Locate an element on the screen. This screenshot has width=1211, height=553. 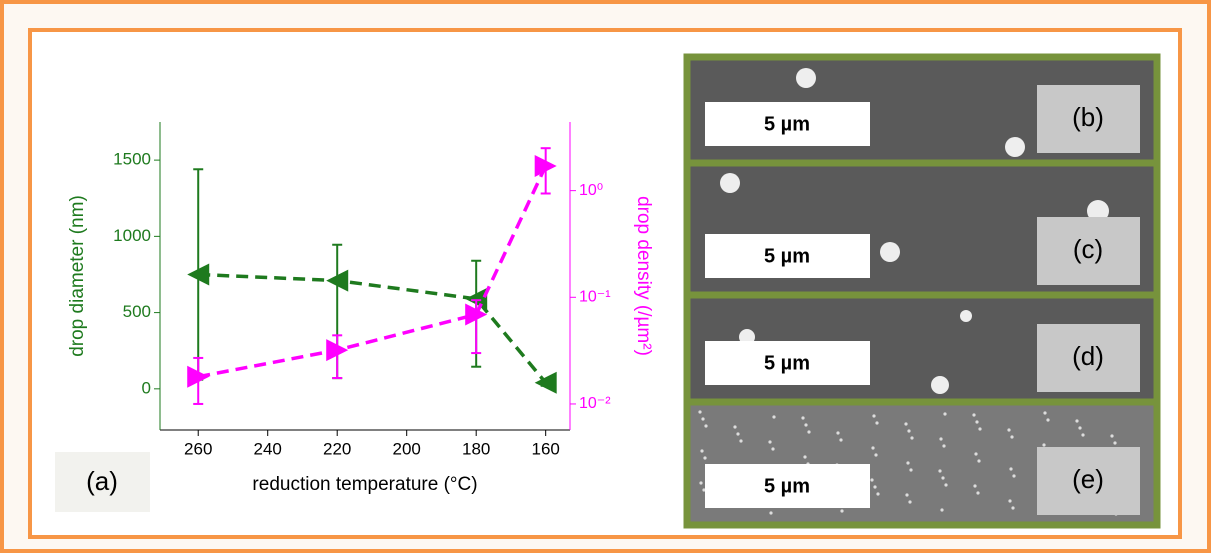
panel-label: (b) is located at coordinates (1088, 117).